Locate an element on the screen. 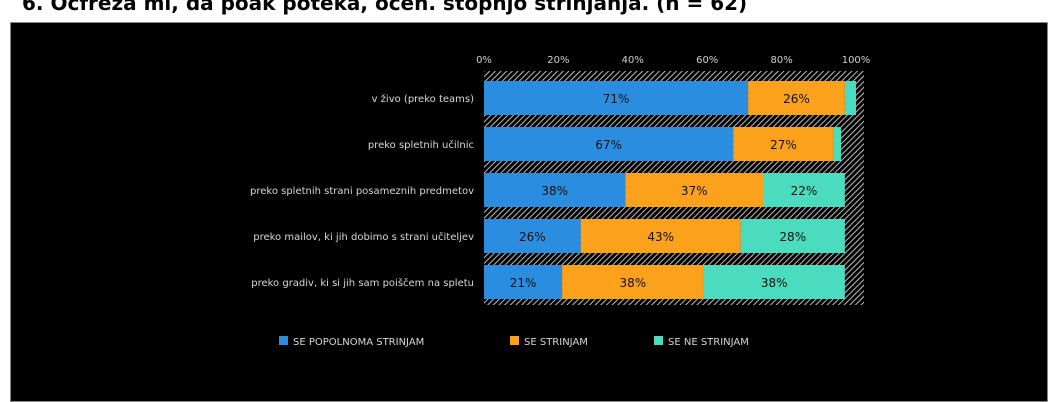 The height and width of the screenshot is (402, 1050). tick-label: 40% is located at coordinates (633, 60).